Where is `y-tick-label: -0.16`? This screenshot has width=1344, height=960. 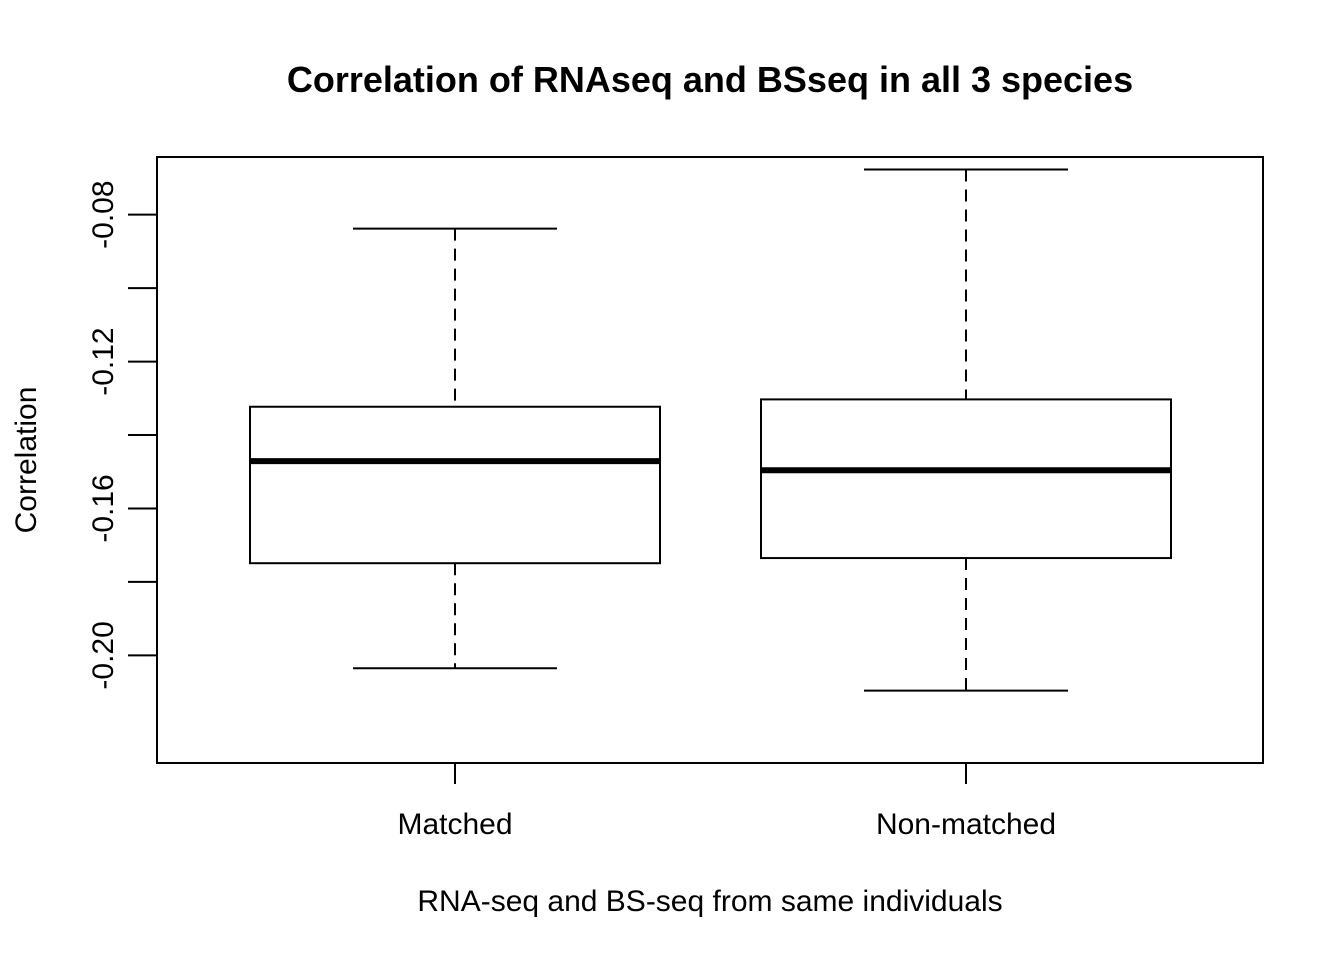
y-tick-label: -0.16 is located at coordinates (103, 508).